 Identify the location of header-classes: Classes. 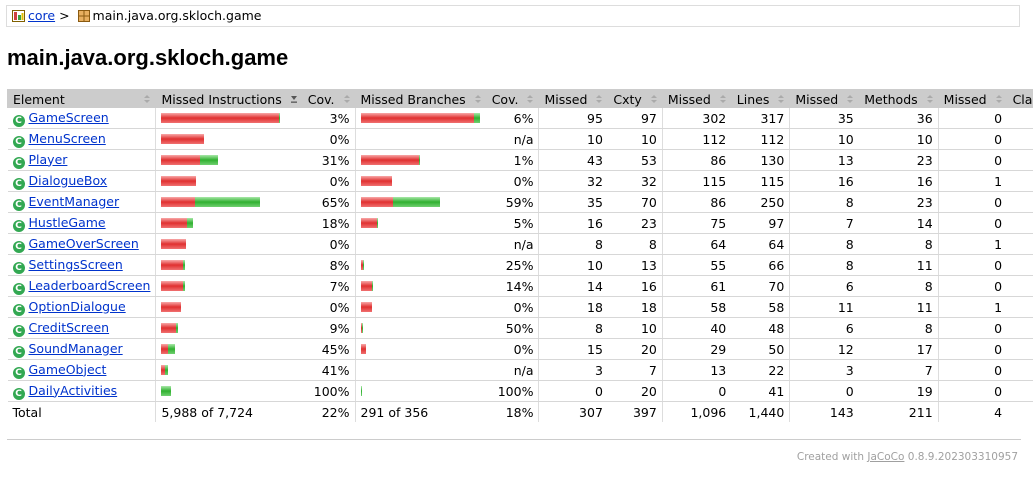
(1020, 99).